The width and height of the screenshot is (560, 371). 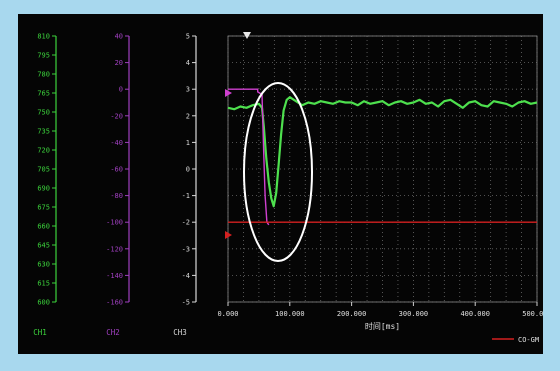 What do you see at coordinates (249, 157) in the screenshot?
I see `series-line-marker` at bounding box center [249, 157].